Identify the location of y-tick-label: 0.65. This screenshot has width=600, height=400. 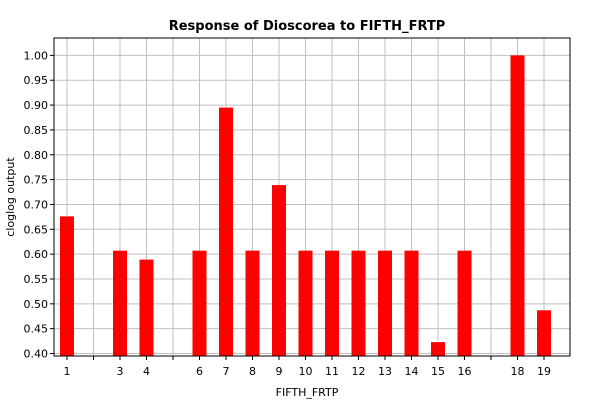
(36, 229).